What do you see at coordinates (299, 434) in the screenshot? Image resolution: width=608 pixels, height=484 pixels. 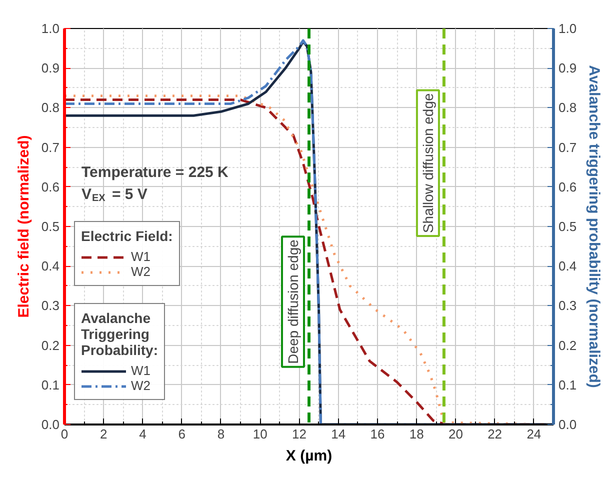 I see `x-tick-label: 12` at bounding box center [299, 434].